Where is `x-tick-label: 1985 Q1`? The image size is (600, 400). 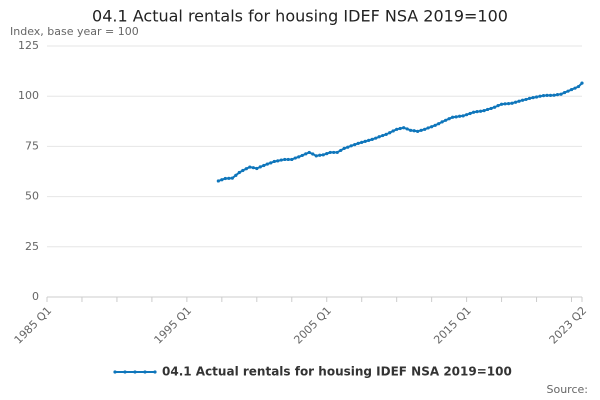
x-tick-label: 1985 Q1 is located at coordinates (33, 325).